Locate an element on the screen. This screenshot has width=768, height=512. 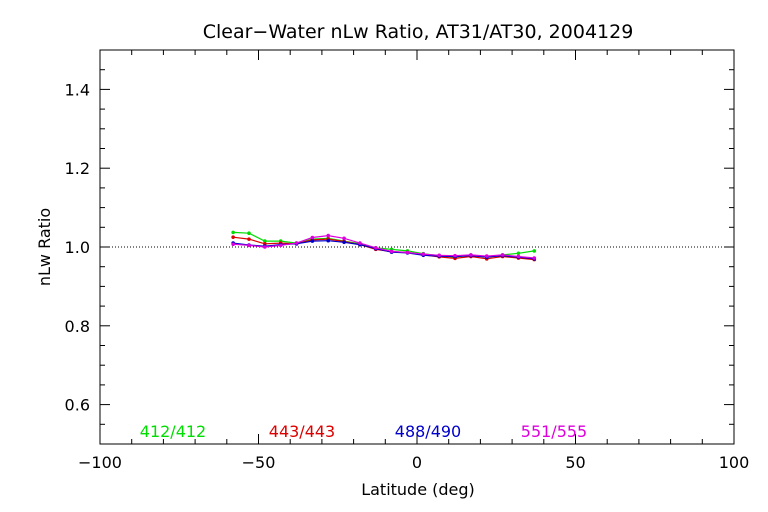
legend-item: 443/443 is located at coordinates (302, 431).